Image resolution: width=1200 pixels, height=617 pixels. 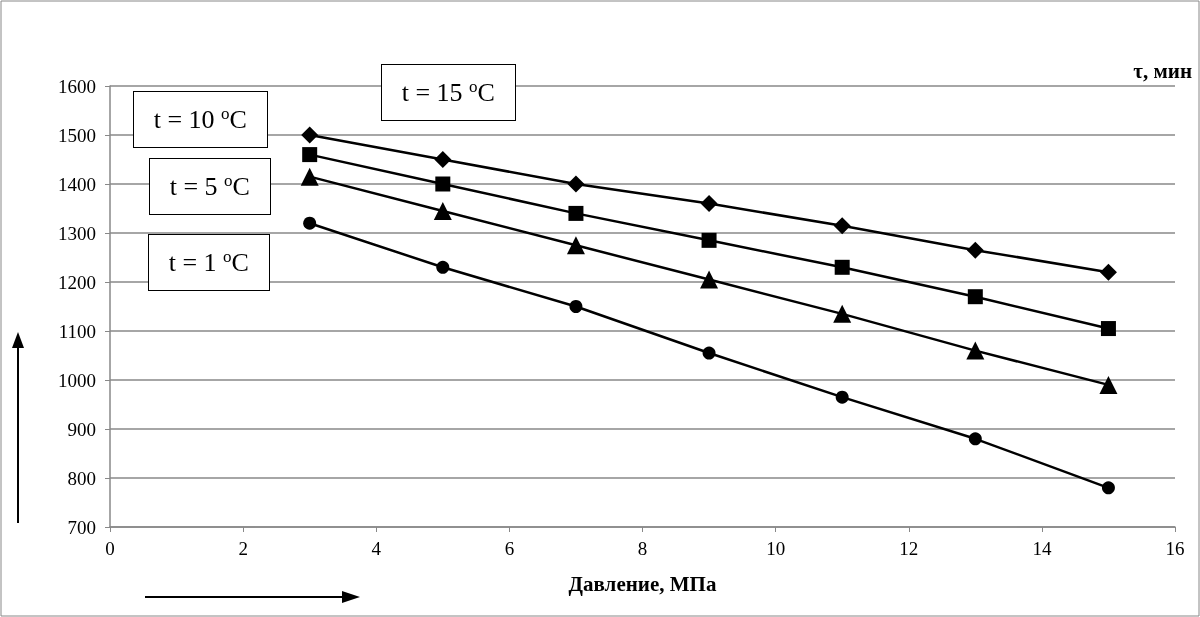 I want to click on x-tick-label: 10, so click(x=776, y=548).